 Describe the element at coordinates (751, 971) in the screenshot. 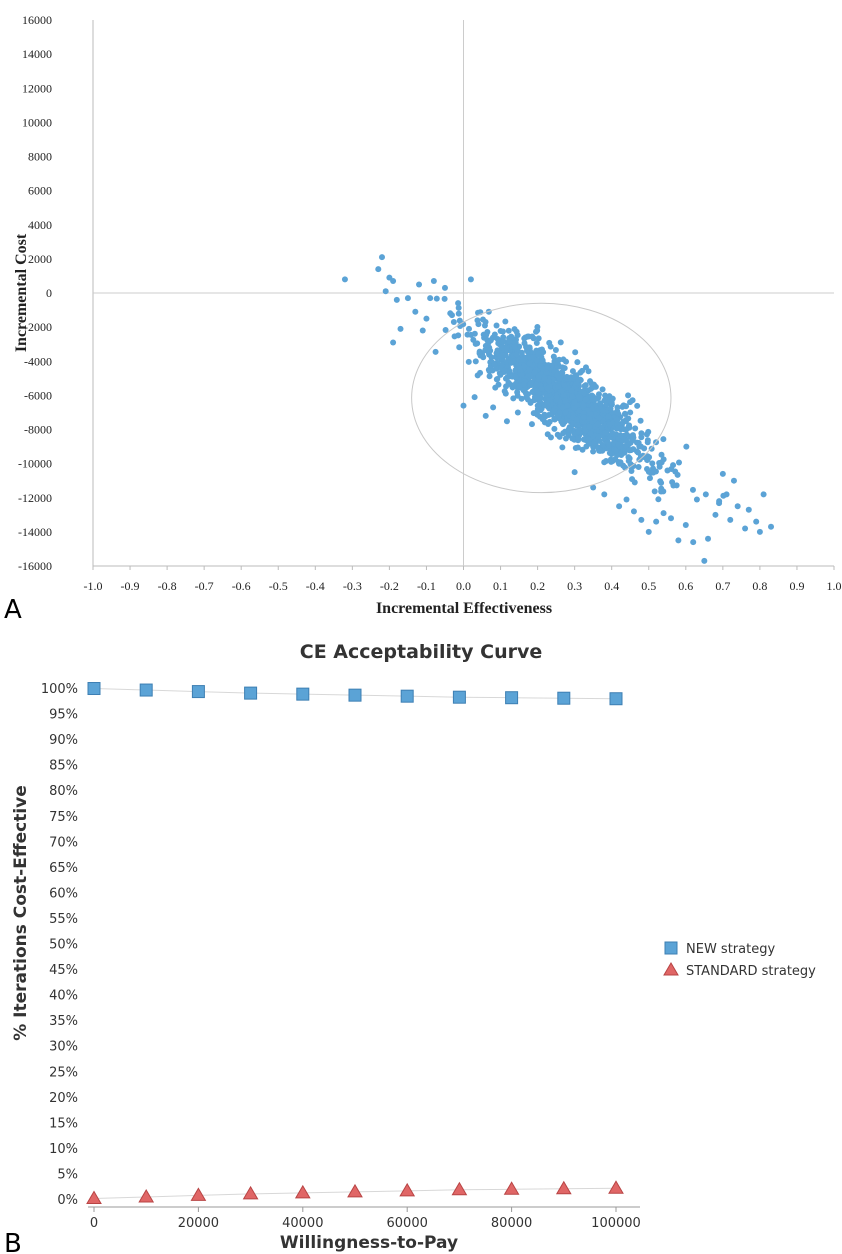

I see `legend-label-standard: STANDARD strategy` at that location.